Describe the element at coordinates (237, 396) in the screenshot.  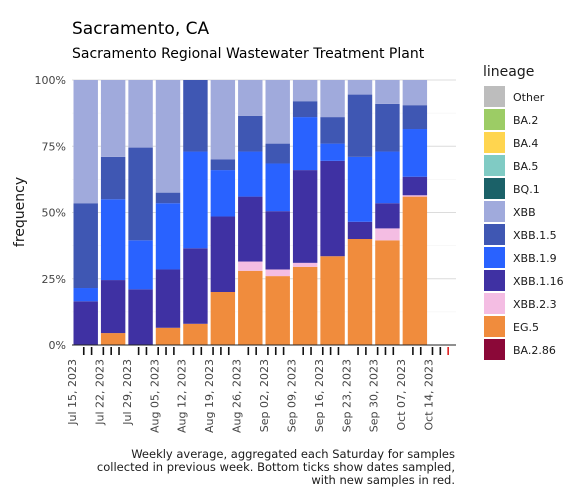
I see `x-tick-label: Aug 26, 2023` at that location.